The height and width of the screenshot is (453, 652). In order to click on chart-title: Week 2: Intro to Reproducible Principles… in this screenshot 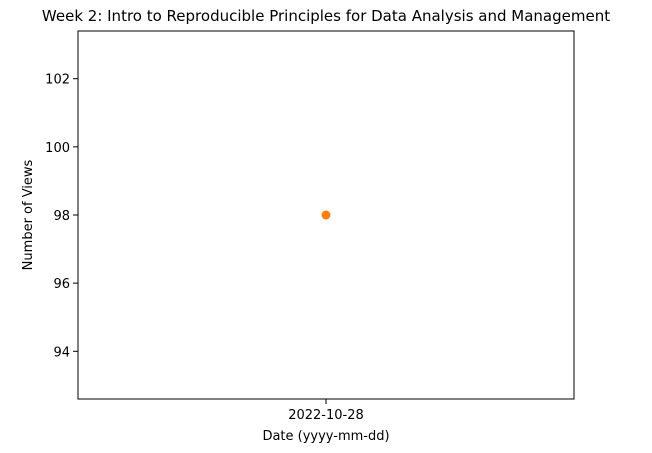, I will do `click(326, 16)`.